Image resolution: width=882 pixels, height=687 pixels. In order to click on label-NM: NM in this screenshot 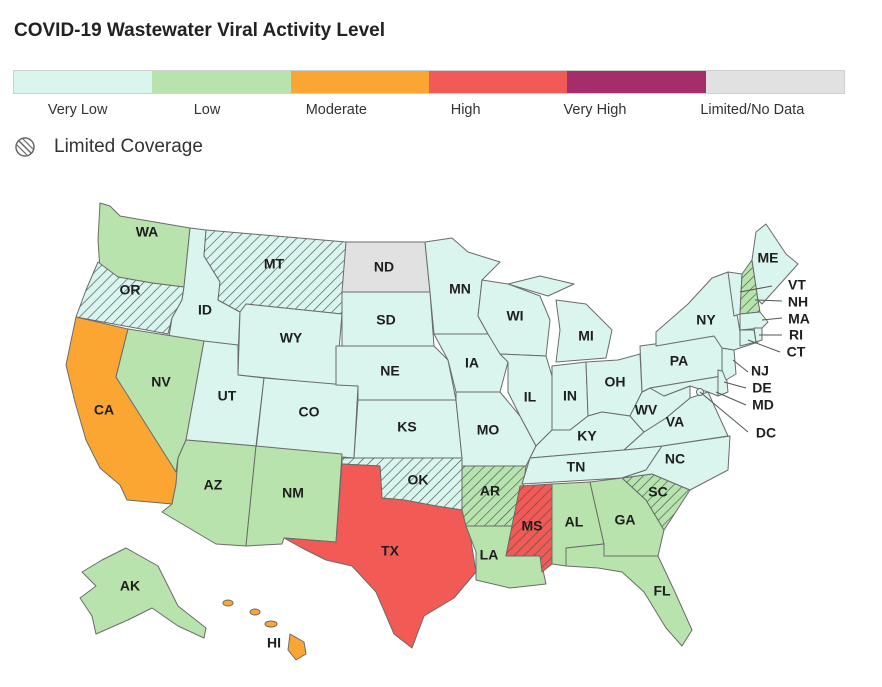, I will do `click(293, 493)`.